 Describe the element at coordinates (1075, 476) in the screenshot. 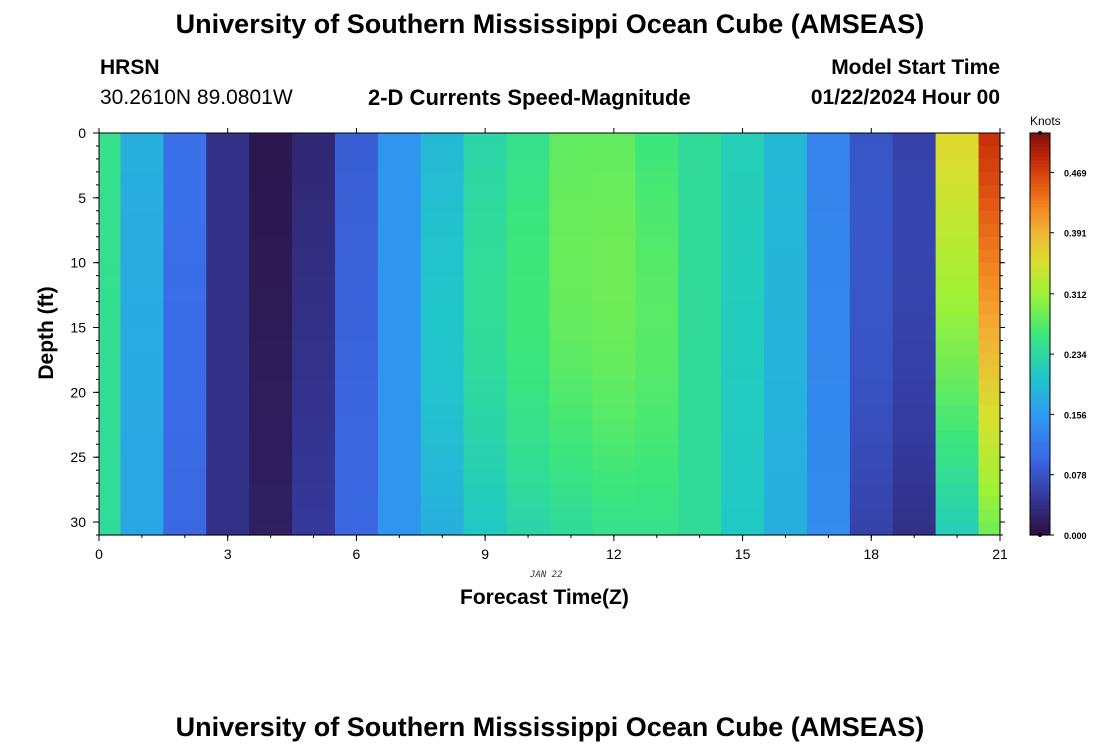

I see `colorbar-tick-label: 0.078` at that location.